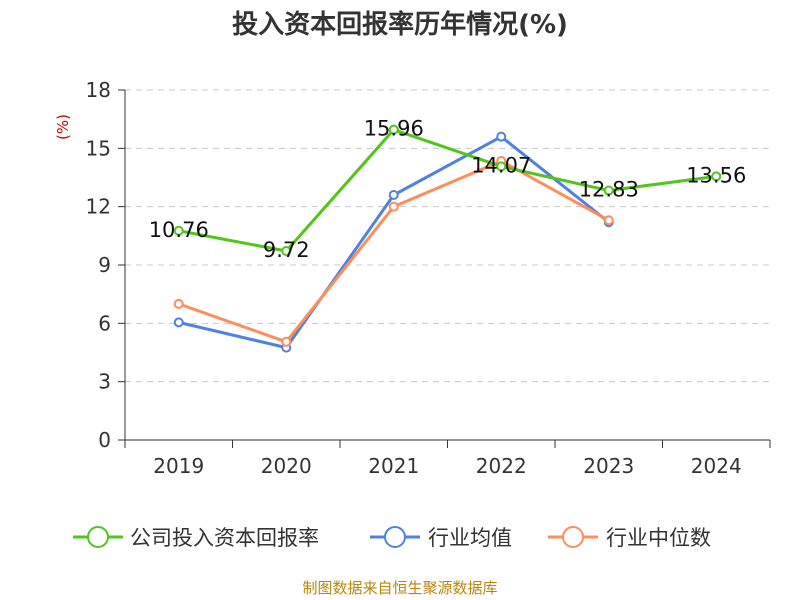  I want to click on y-tick-label: 6, so click(104, 323).